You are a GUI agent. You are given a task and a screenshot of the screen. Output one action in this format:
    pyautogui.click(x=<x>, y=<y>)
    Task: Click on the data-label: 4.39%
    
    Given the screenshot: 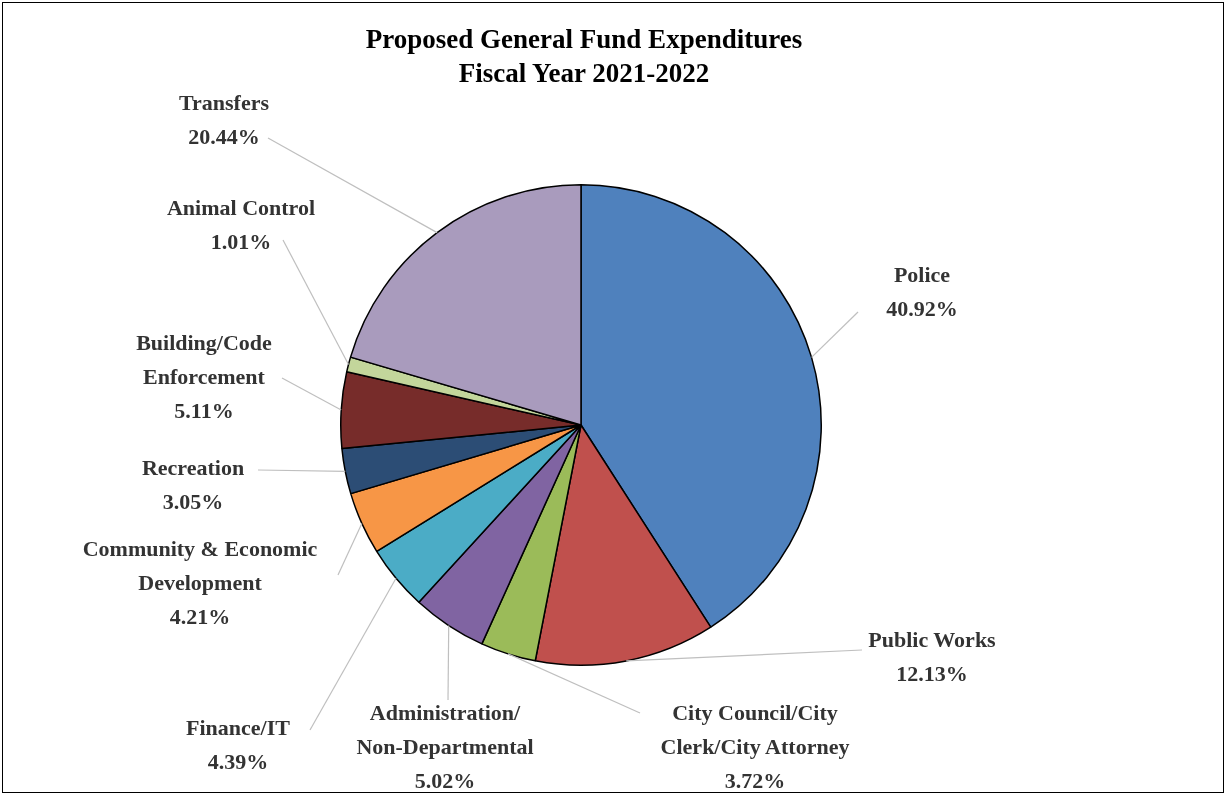 What is the action you would take?
    pyautogui.click(x=238, y=761)
    